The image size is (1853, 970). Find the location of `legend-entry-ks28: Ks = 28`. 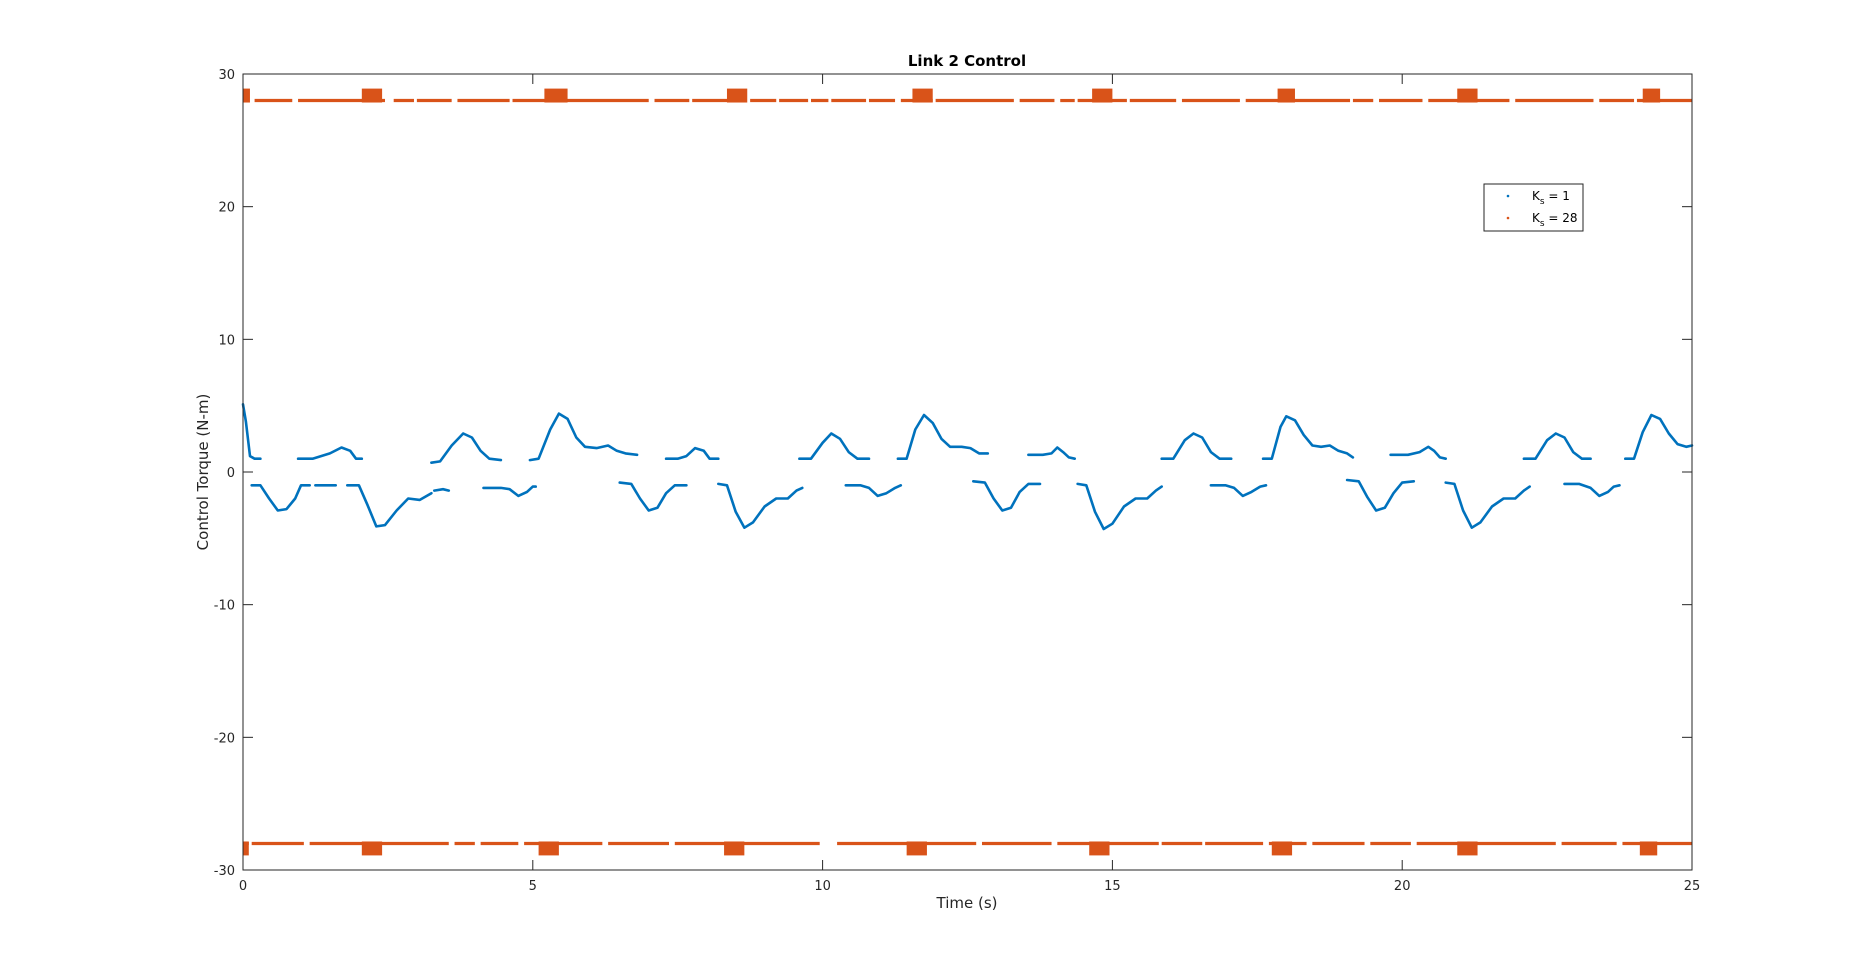

legend-entry-ks28: Ks = 28 is located at coordinates (1555, 220).